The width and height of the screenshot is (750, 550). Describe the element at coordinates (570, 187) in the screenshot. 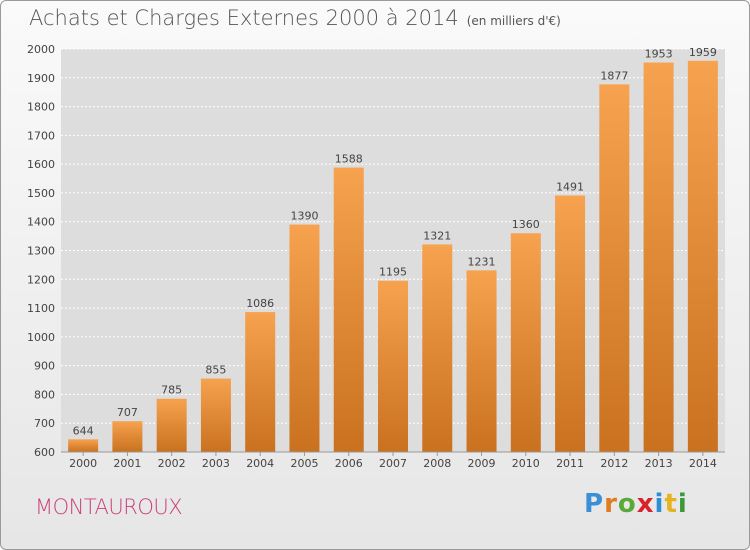

I see `bar-value-label: 1491` at that location.